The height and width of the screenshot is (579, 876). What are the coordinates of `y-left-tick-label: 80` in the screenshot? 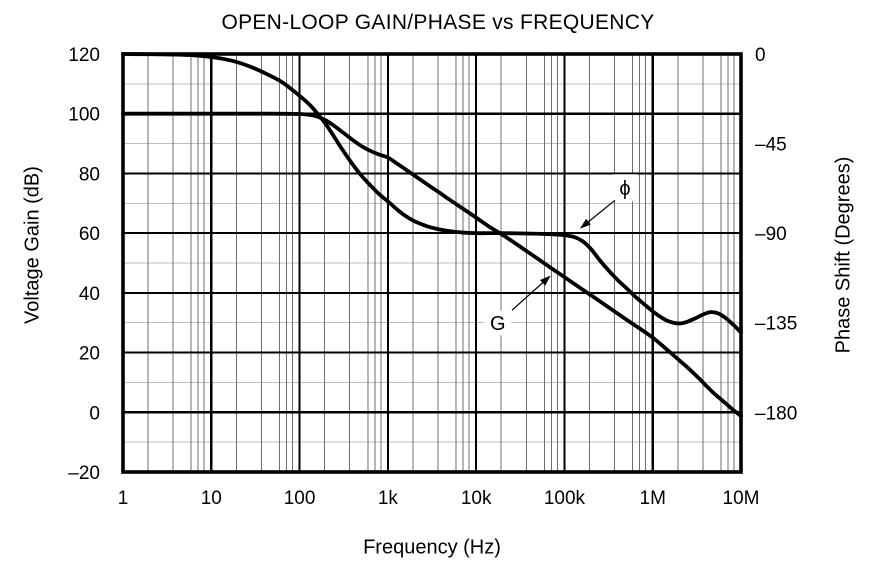 It's located at (89, 174).